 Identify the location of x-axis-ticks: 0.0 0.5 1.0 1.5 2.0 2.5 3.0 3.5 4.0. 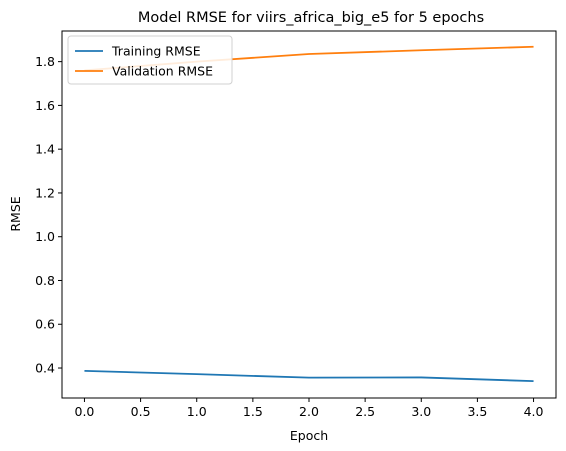
(309, 408).